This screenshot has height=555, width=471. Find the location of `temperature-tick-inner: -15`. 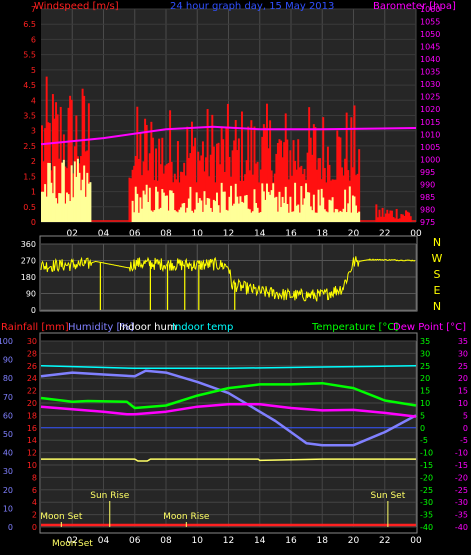

temperature-tick-inner: -15 is located at coordinates (426, 465).